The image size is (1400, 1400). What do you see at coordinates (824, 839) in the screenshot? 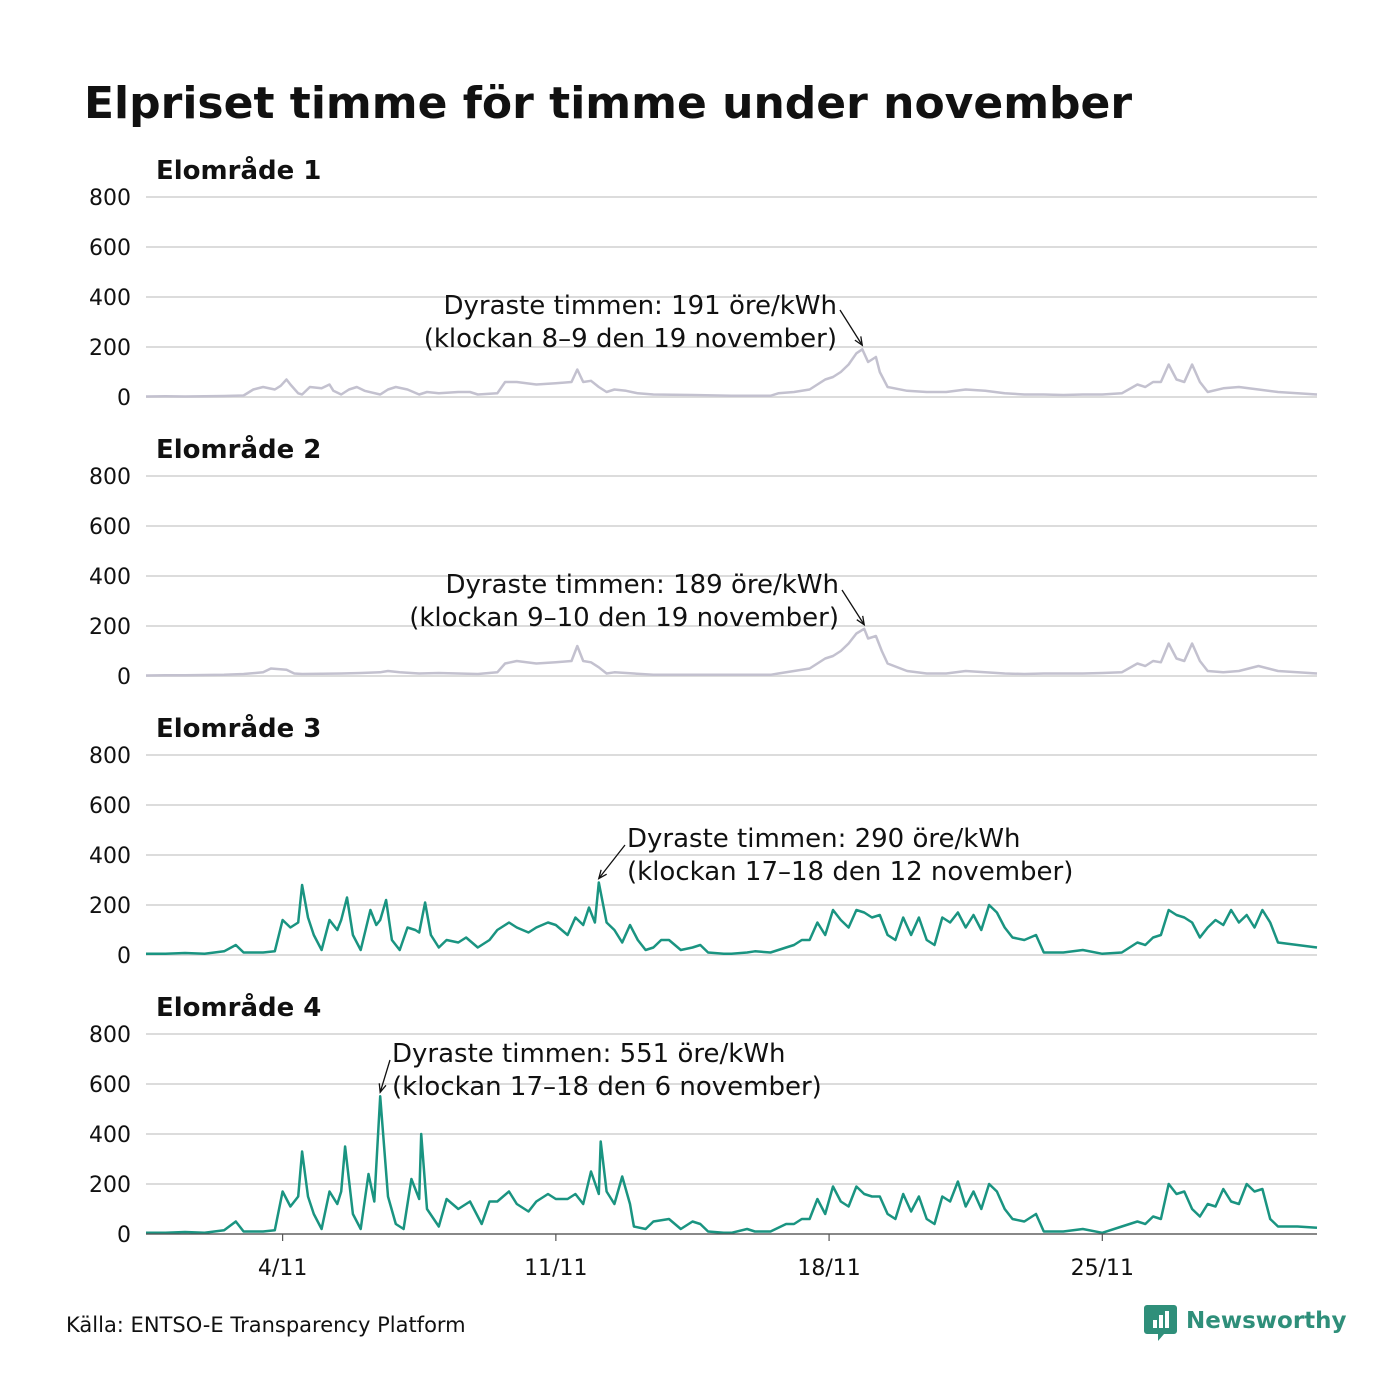
I see `annotation-line-1: Dyraste timmen: 290 öre/kWh` at bounding box center [824, 839].